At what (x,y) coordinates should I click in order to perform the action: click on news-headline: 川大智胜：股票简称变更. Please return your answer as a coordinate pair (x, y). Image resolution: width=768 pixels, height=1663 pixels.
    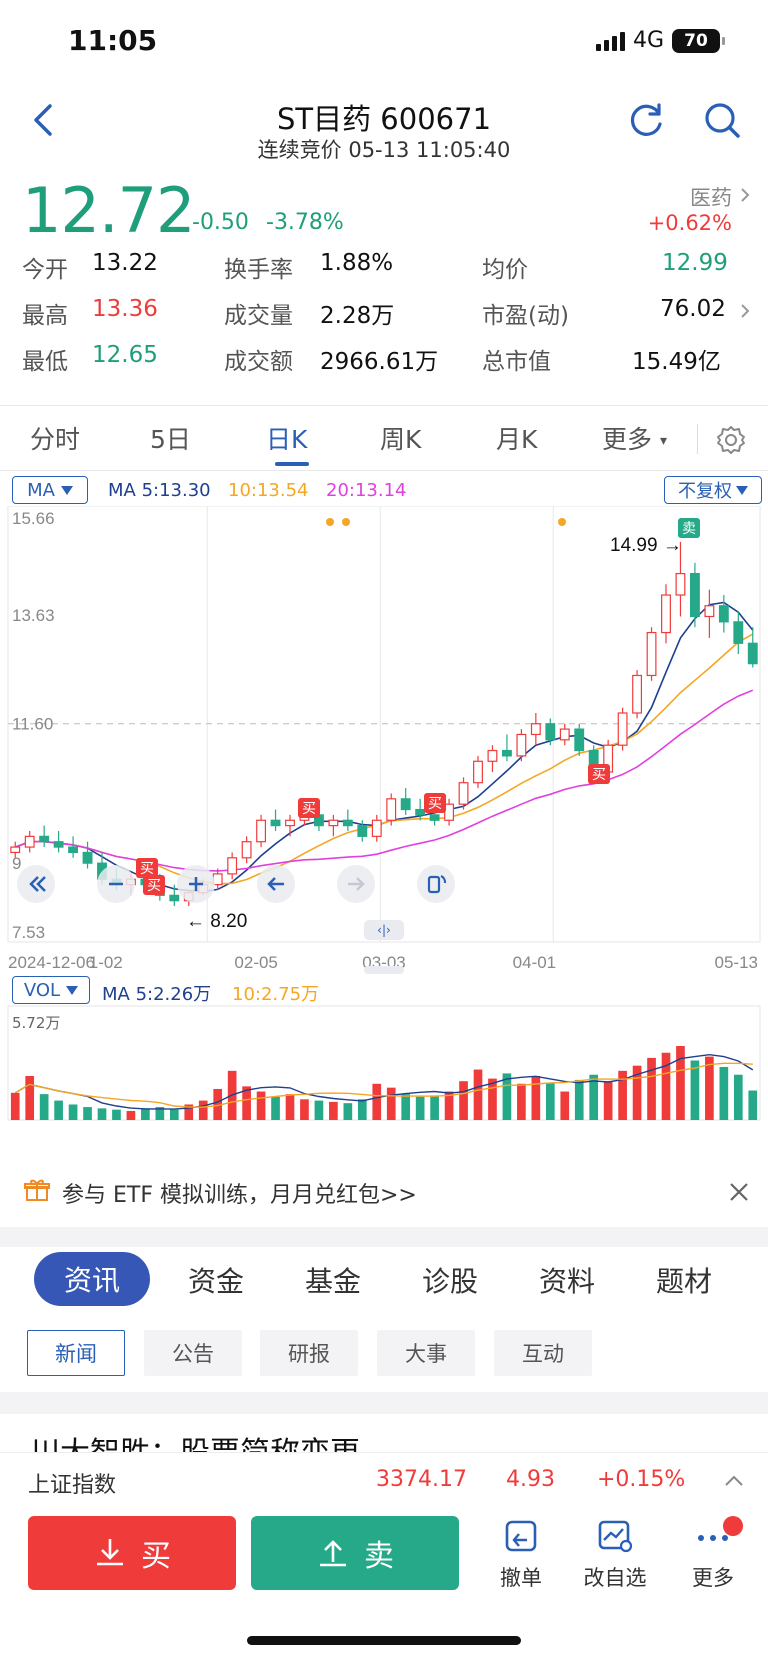
    Looking at the image, I should click on (195, 1444).